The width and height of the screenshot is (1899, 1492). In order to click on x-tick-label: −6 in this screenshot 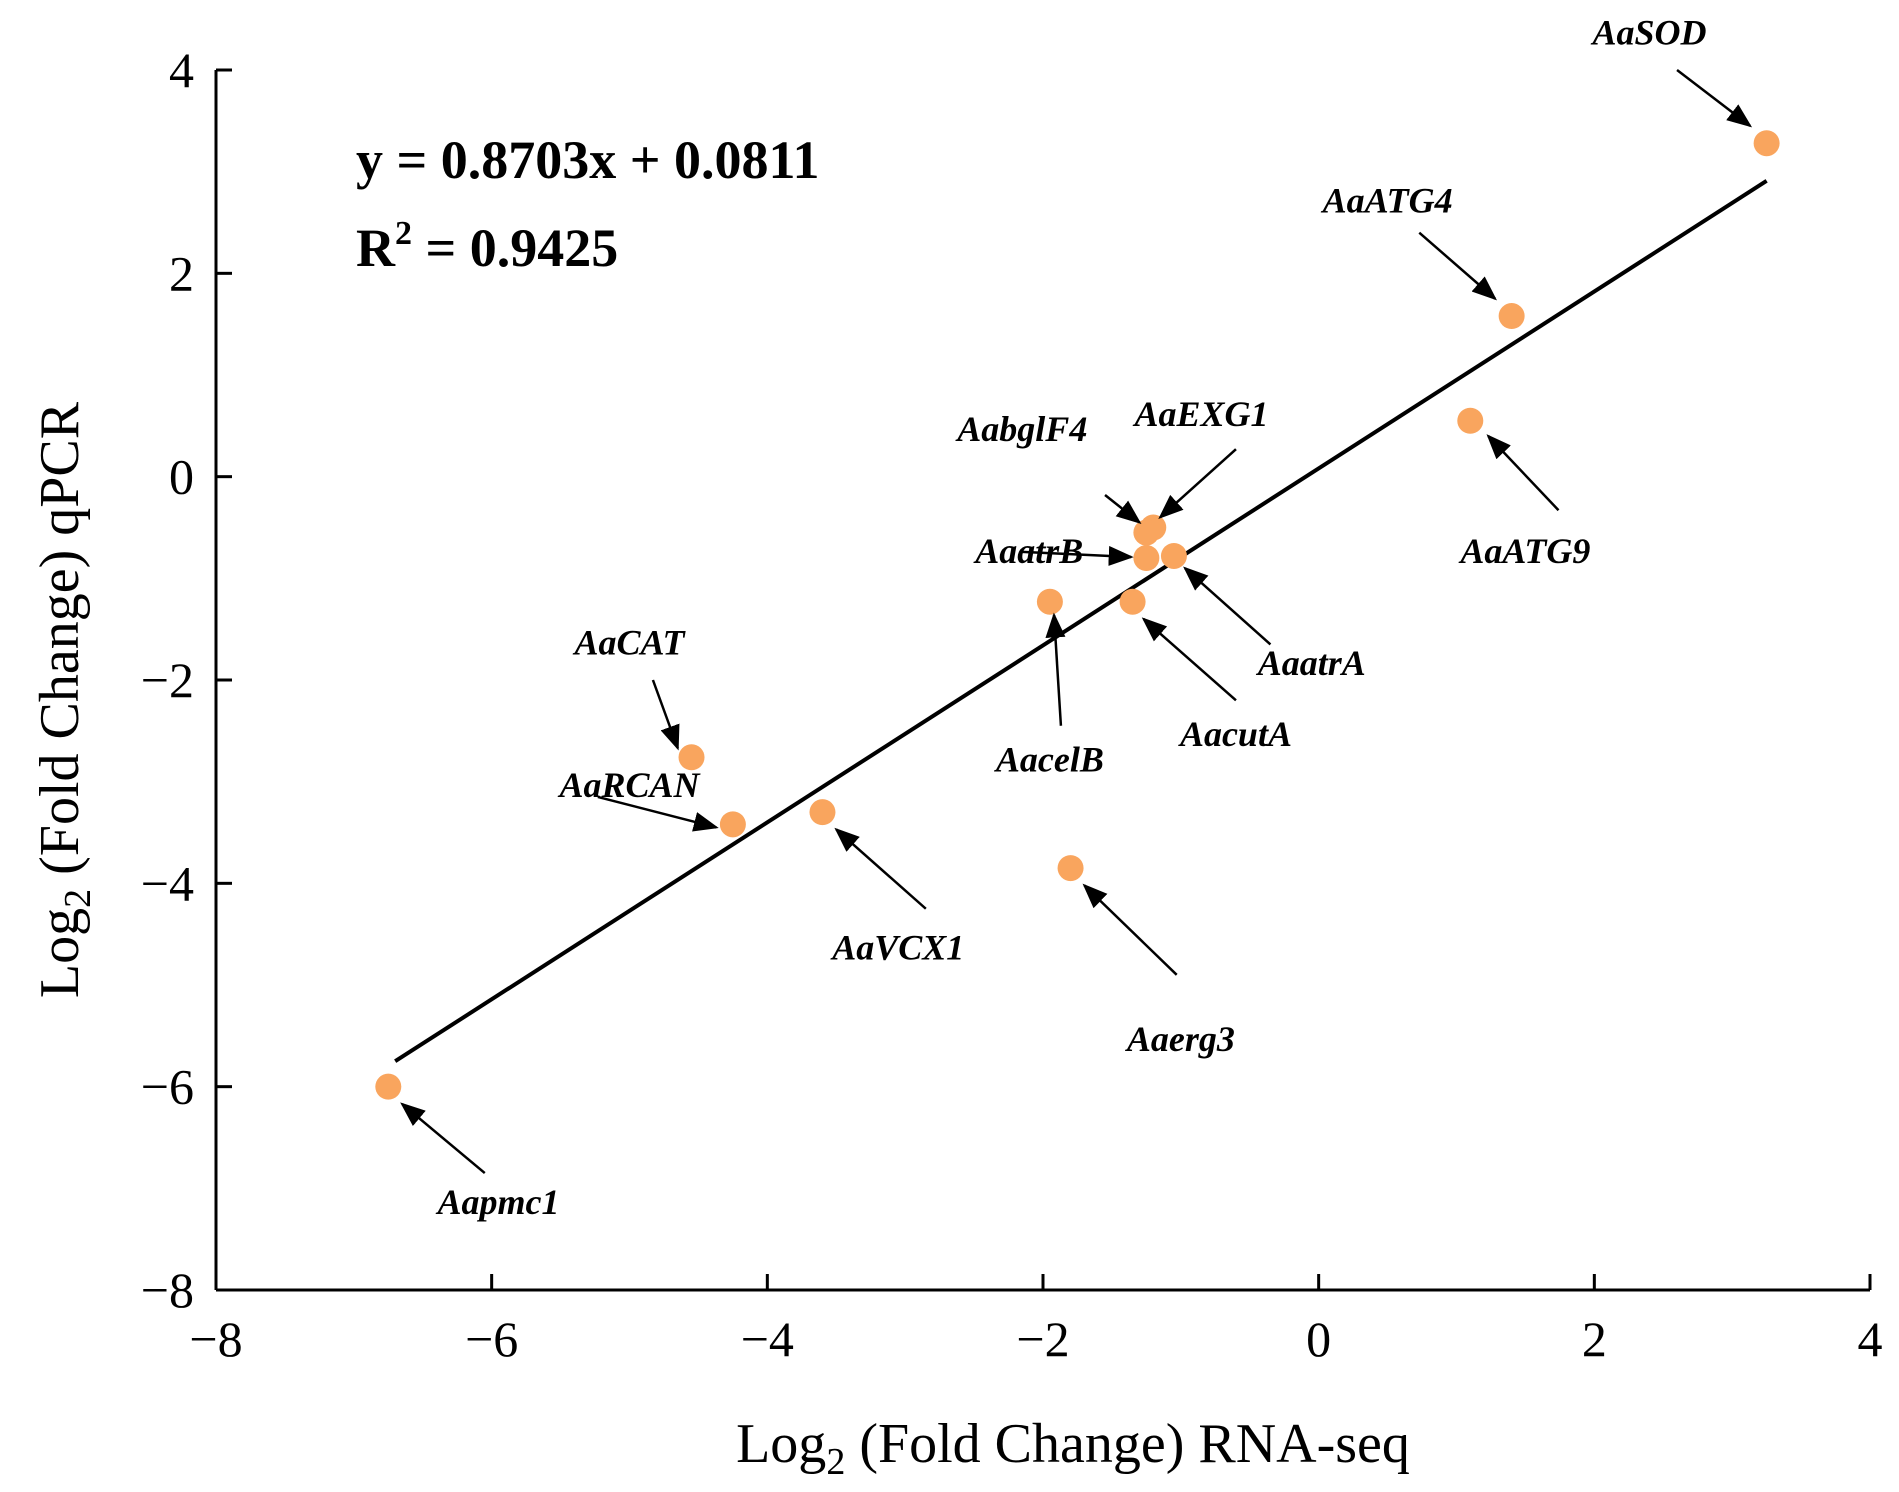, I will do `click(491, 1339)`.